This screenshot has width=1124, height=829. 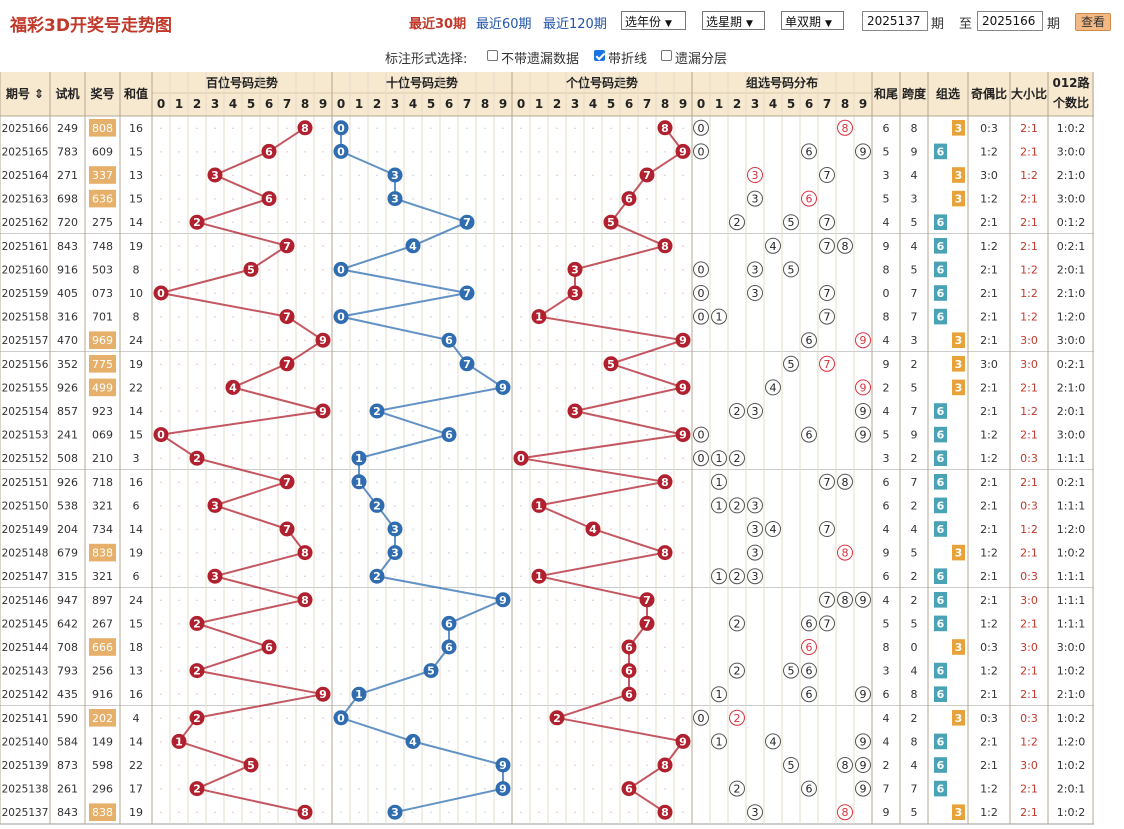 I want to click on odd-even-ratio: 3:0, so click(x=989, y=175).